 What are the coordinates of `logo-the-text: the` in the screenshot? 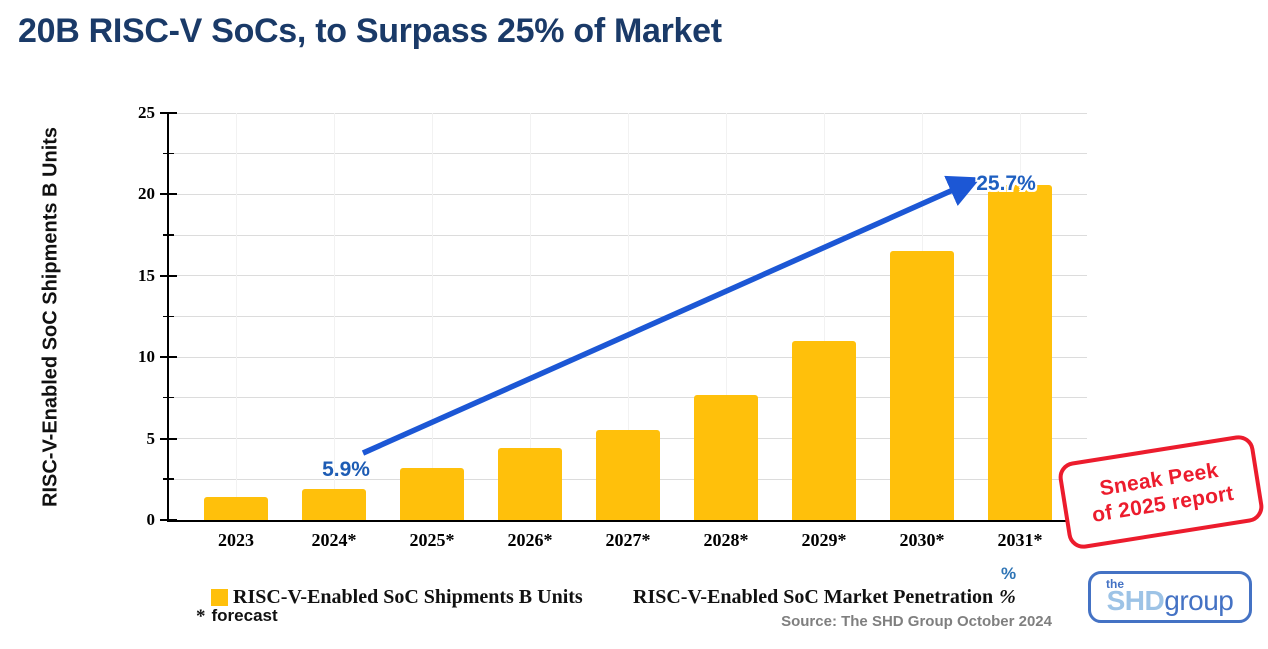 It's located at (1115, 584).